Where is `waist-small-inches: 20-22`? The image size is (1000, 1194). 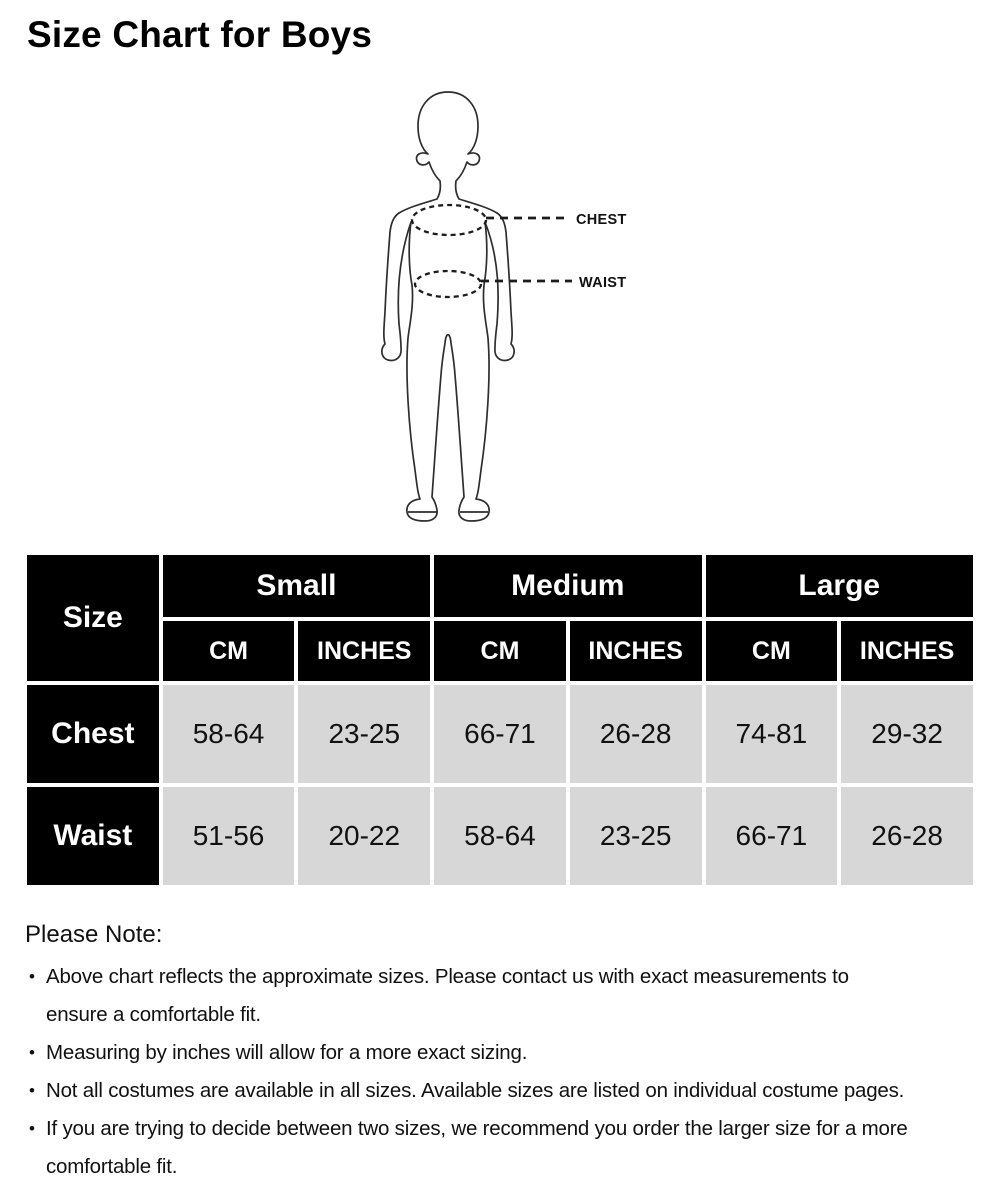
waist-small-inches: 20-22 is located at coordinates (364, 836).